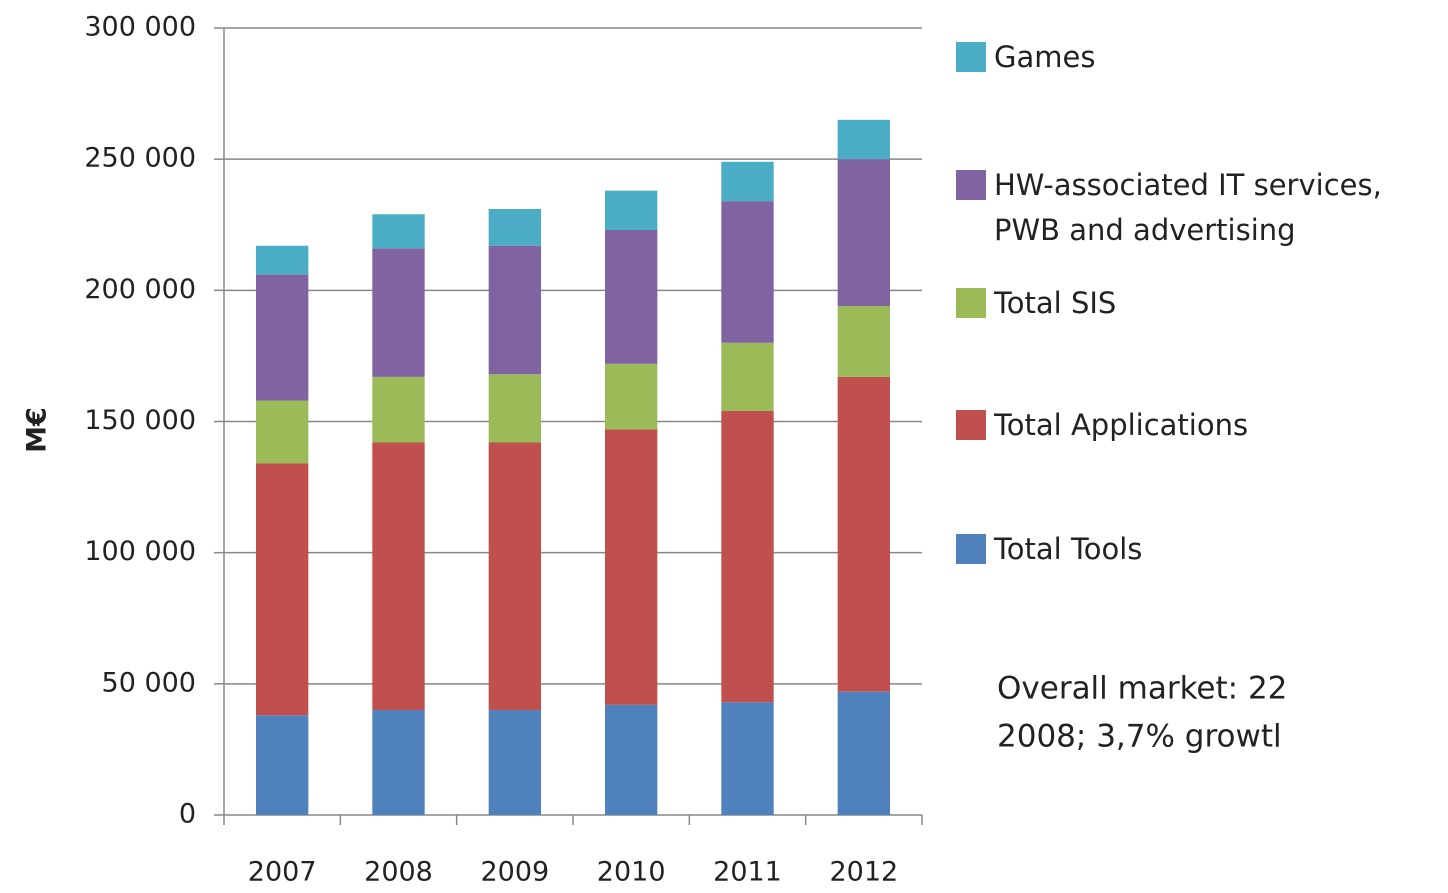  I want to click on x-tick-label: 2011, so click(747, 872).